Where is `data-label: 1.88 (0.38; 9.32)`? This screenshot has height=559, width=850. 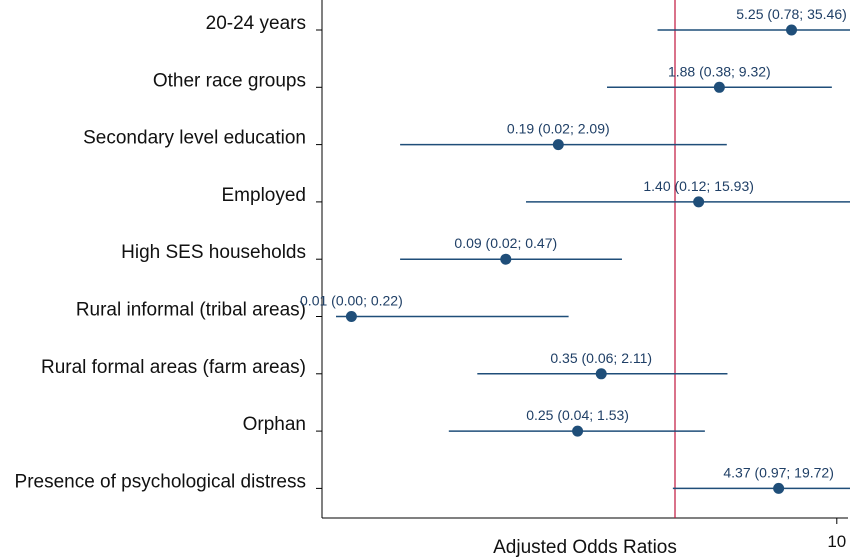
data-label: 1.88 (0.38; 9.32) is located at coordinates (719, 71).